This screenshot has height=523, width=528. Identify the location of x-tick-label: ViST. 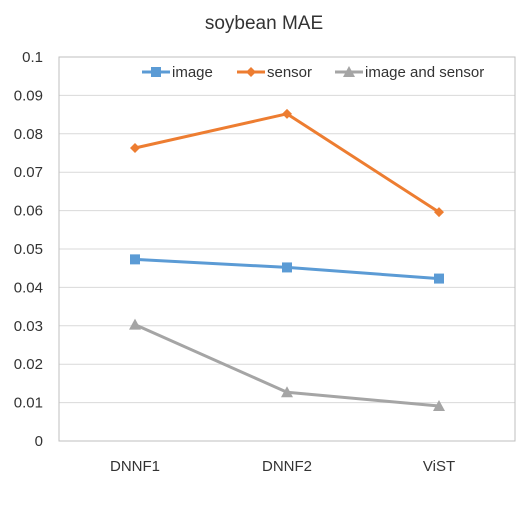
(439, 466).